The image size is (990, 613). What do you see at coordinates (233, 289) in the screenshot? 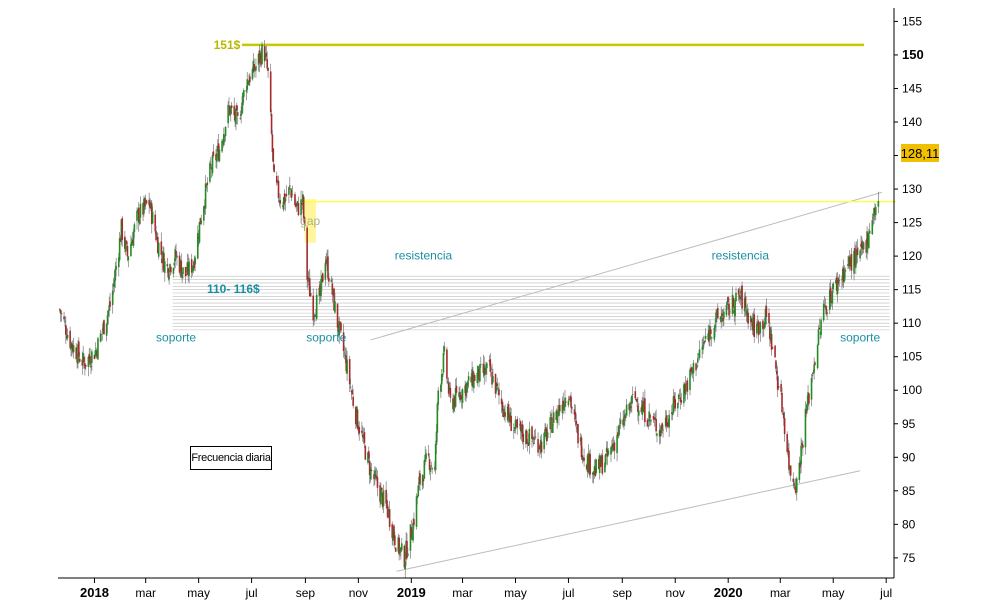
I see `zone-label: 110- 116$` at bounding box center [233, 289].